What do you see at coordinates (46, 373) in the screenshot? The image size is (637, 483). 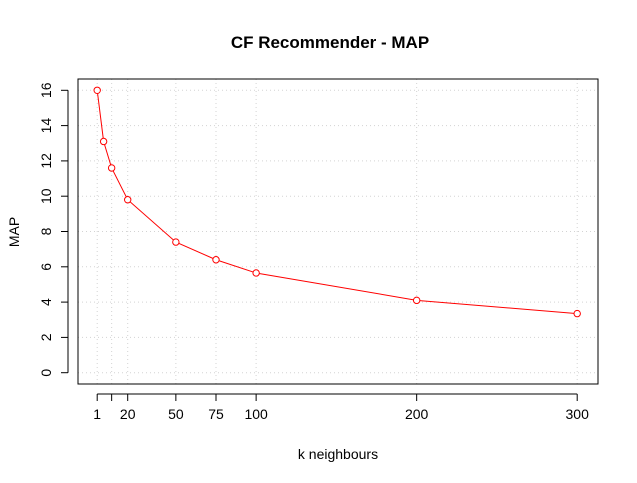 I see `y-tick-label: 0` at bounding box center [46, 373].